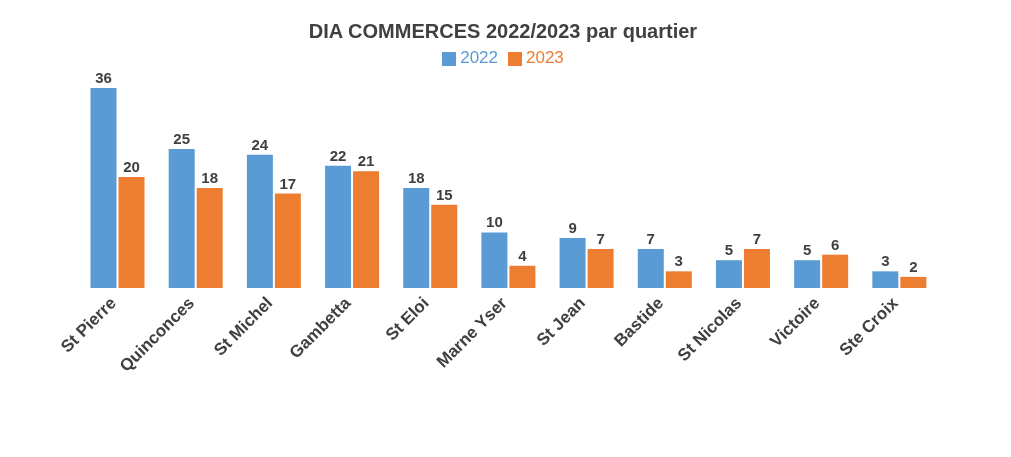 The image size is (1011, 457). I want to click on data-label: 6, so click(835, 244).